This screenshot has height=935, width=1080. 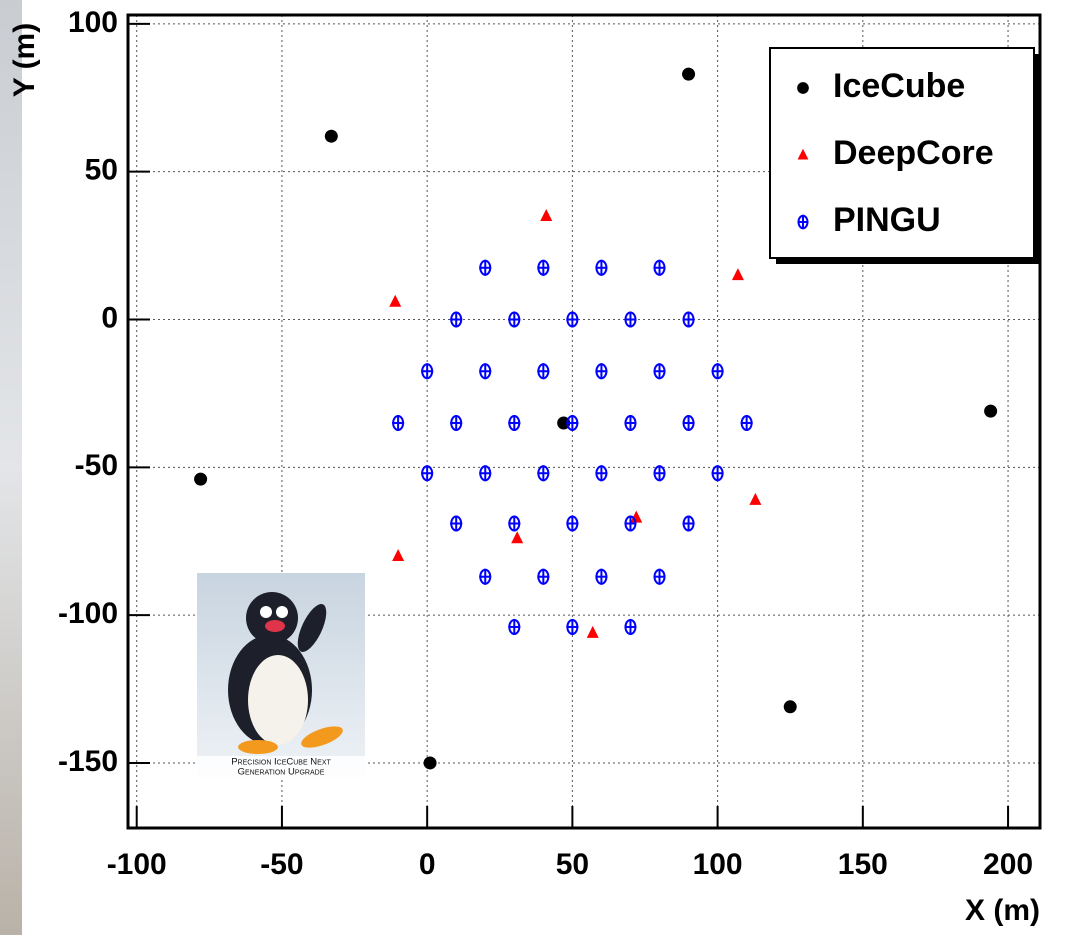 What do you see at coordinates (88, 613) in the screenshot?
I see `y-tick-label: -100` at bounding box center [88, 613].